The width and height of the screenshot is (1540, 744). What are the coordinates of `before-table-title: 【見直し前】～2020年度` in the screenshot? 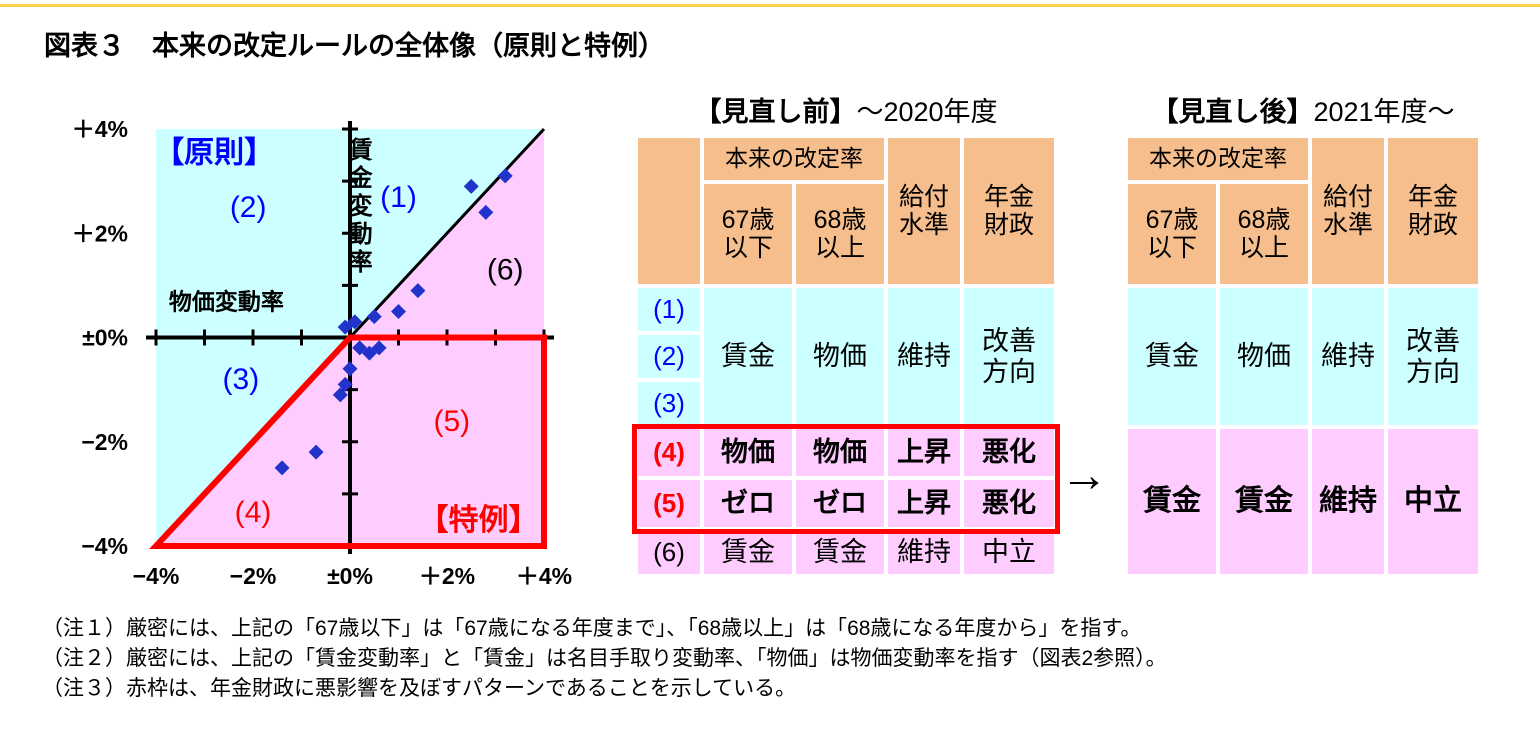 It's located at (846, 109).